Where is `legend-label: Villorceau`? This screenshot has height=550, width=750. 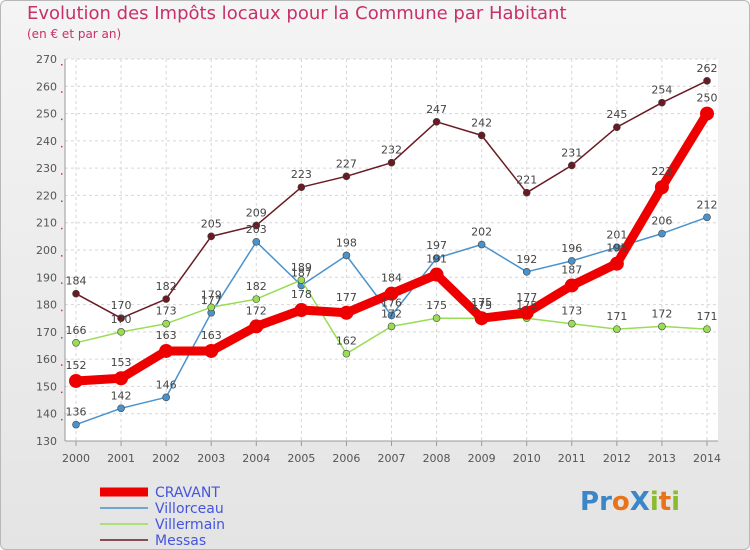 legend-label: Villorceau is located at coordinates (189, 509).